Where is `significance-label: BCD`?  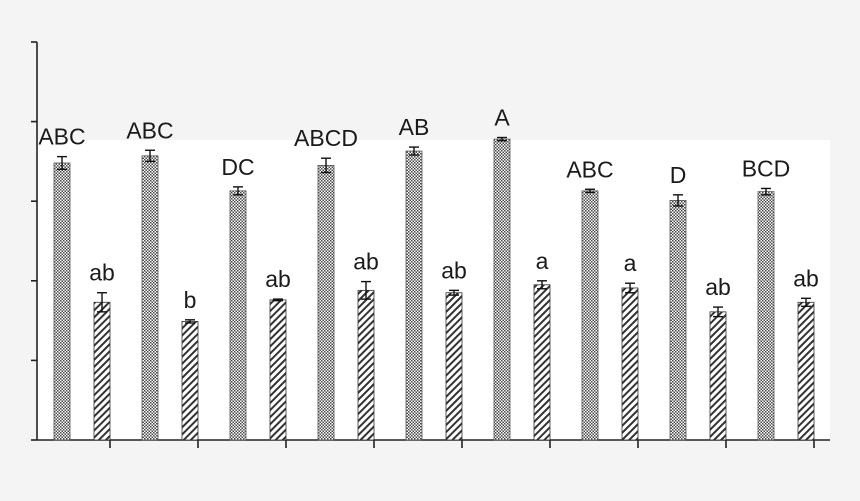
significance-label: BCD is located at coordinates (766, 168).